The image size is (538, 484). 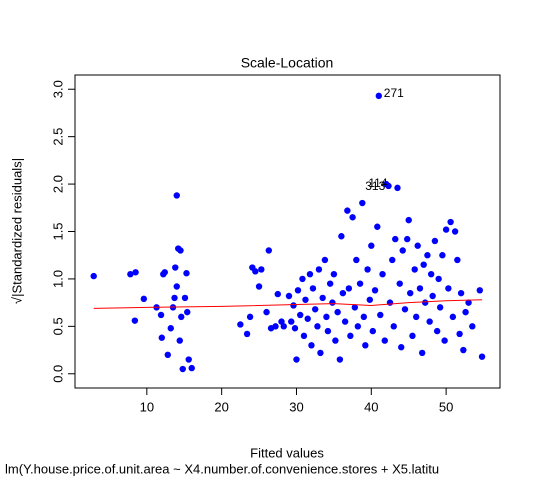 I want to click on y-tick-label: 2.5, so click(x=57, y=137).